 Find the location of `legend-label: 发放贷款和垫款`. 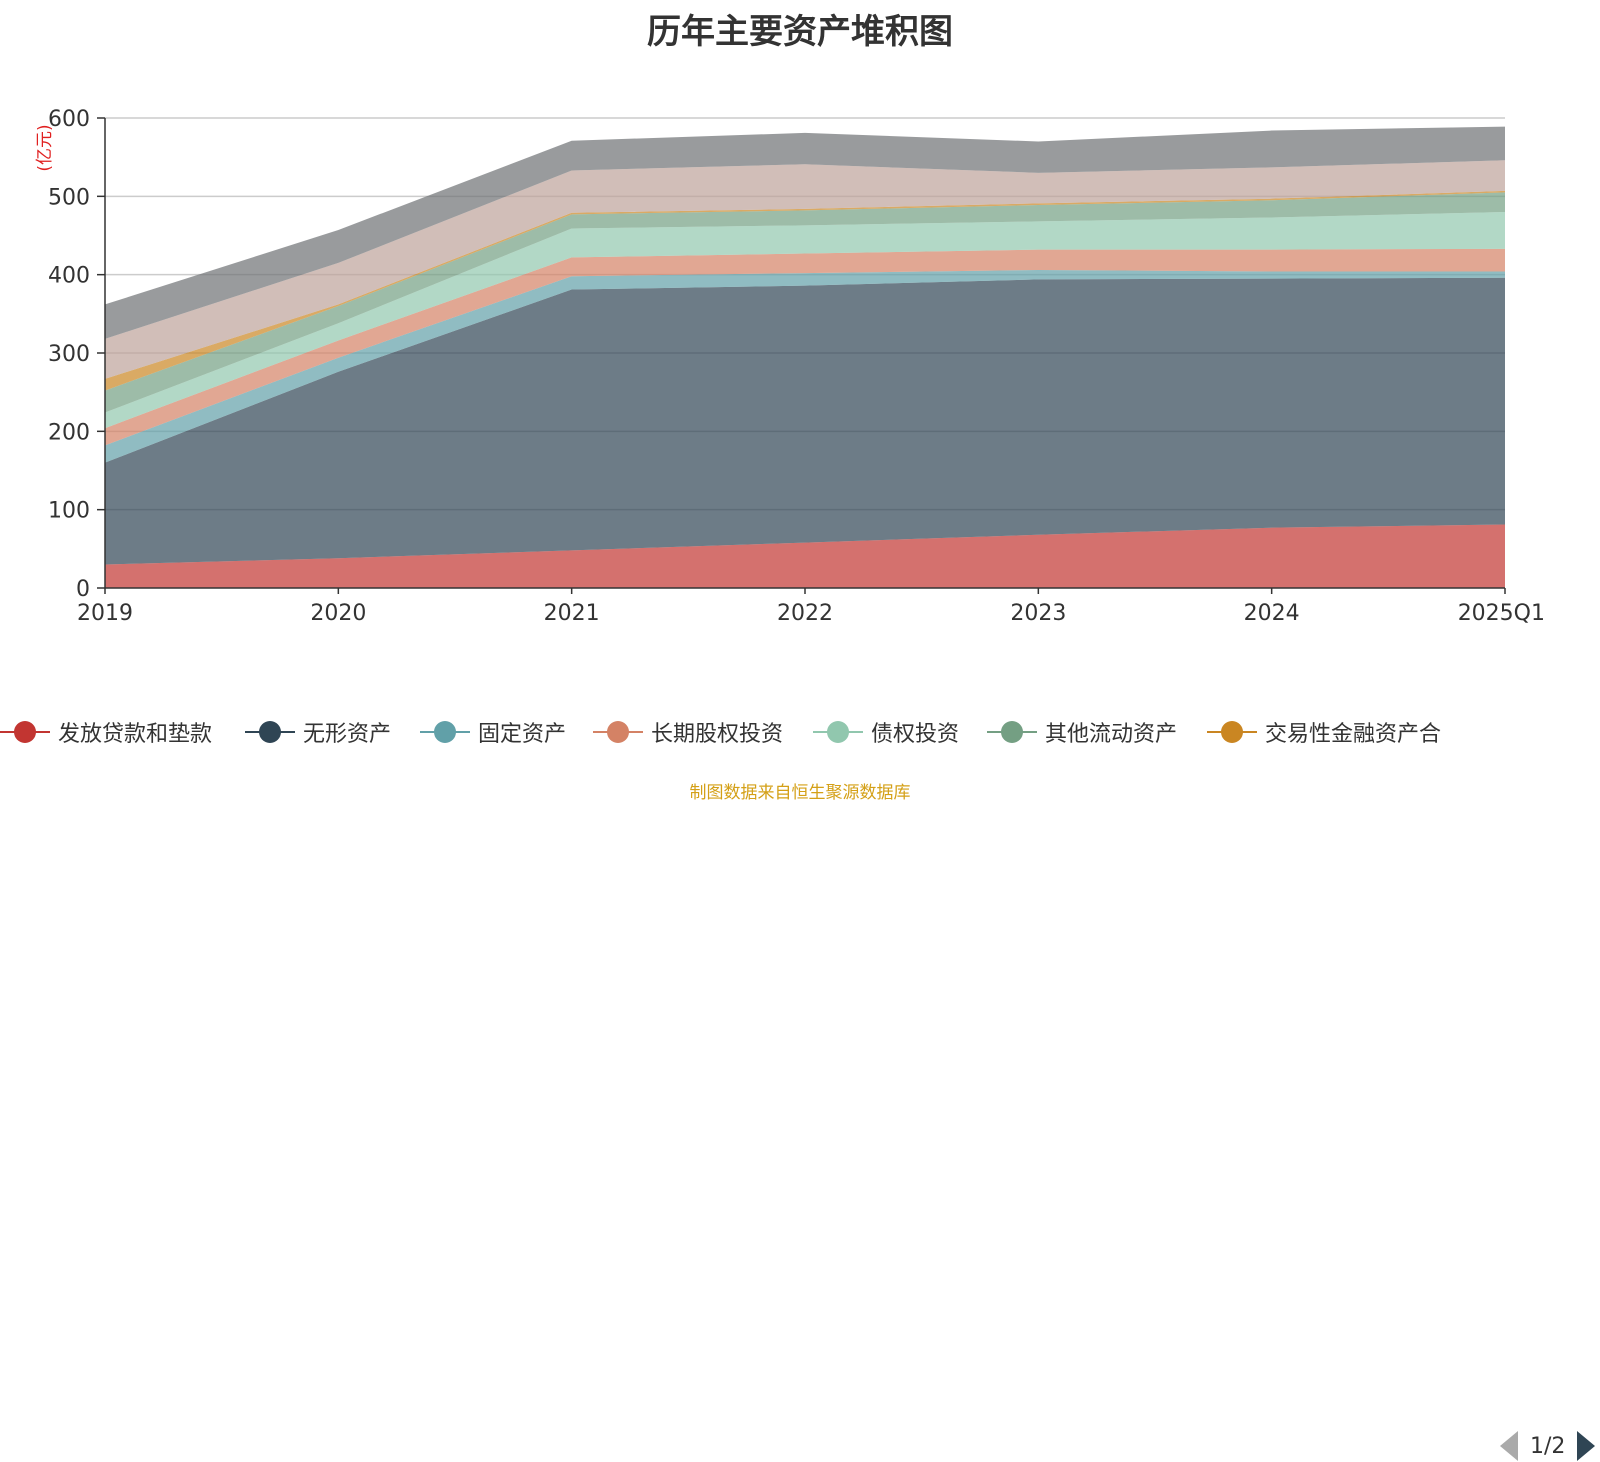

legend-label: 发放贷款和垫款 is located at coordinates (135, 734).